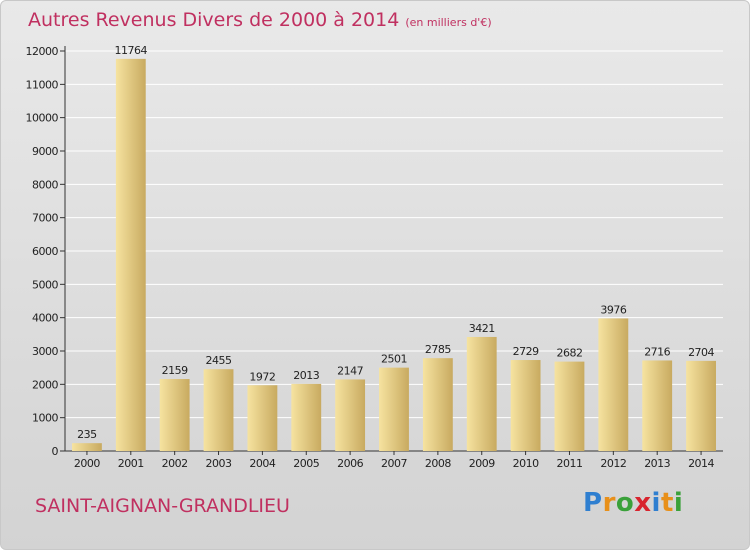 This screenshot has width=750, height=550. Describe the element at coordinates (613, 463) in the screenshot. I see `x-tick-label: 2012` at that location.